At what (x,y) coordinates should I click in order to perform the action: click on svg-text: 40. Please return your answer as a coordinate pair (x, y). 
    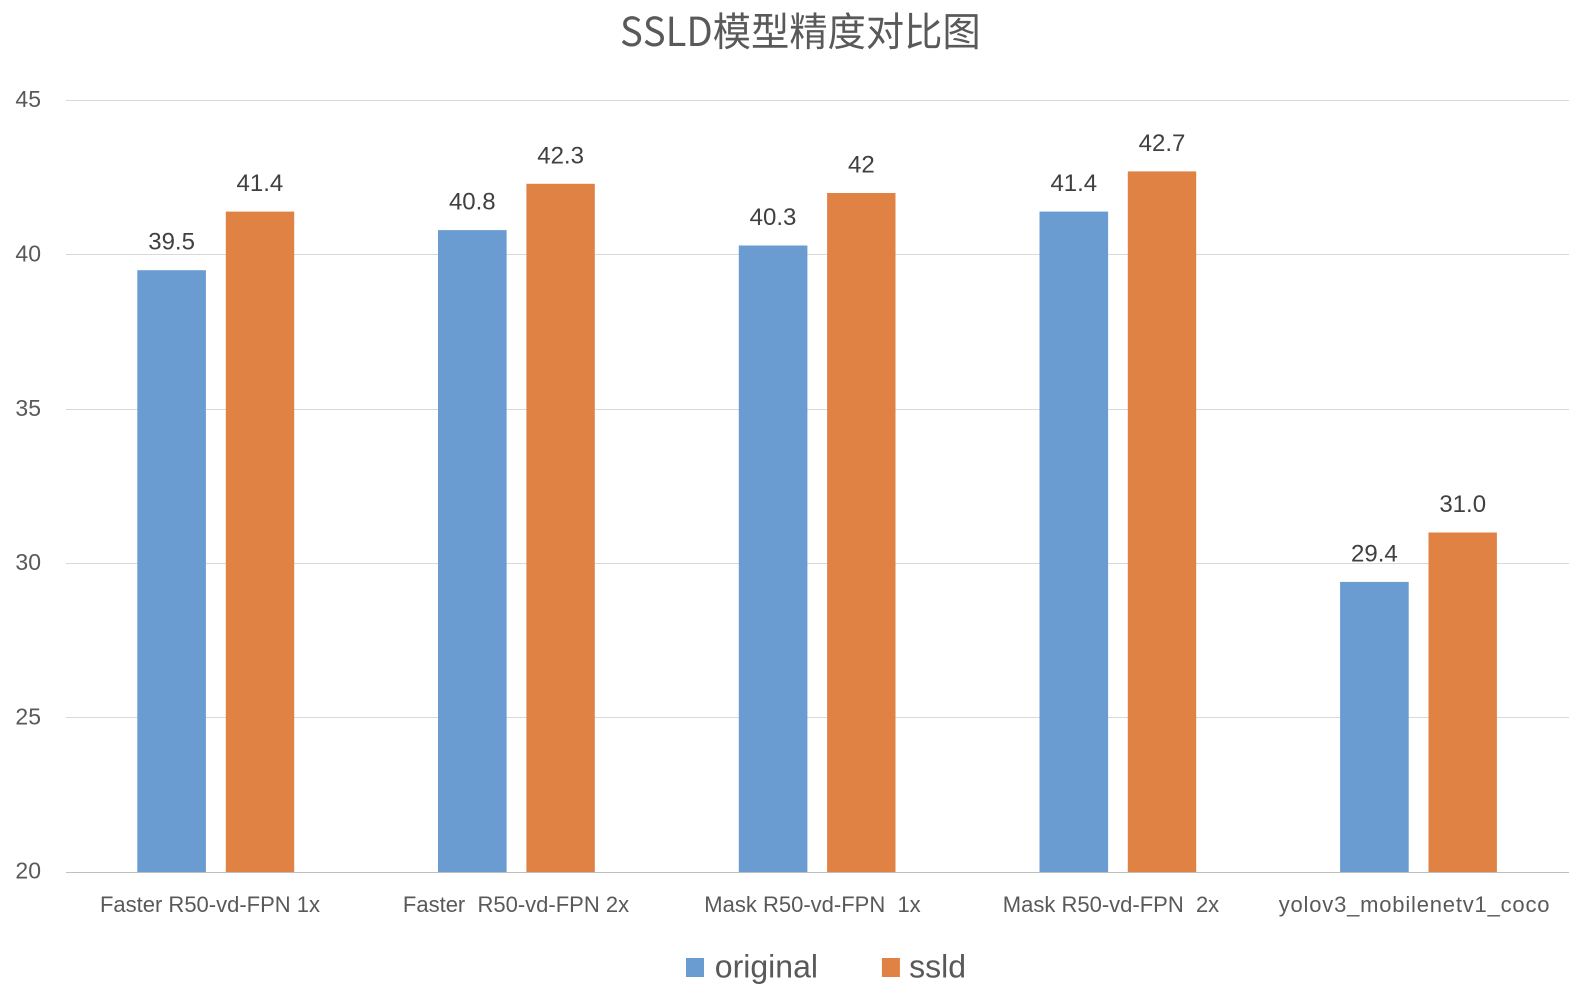
    Looking at the image, I should click on (28, 254).